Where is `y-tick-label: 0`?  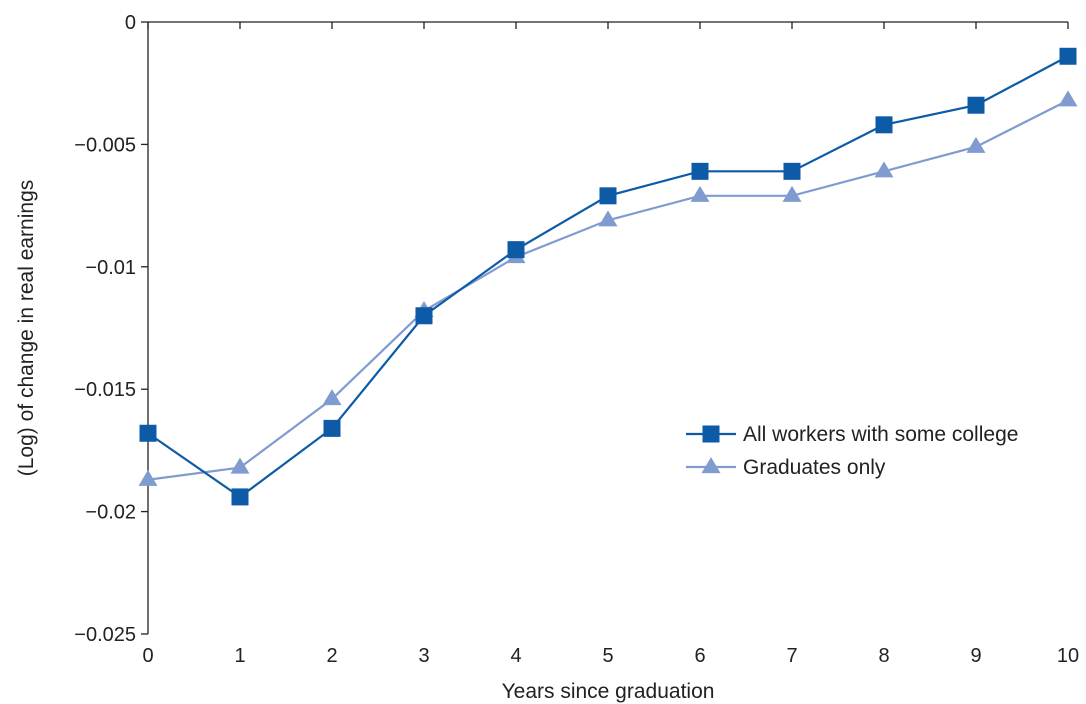 y-tick-label: 0 is located at coordinates (130, 23).